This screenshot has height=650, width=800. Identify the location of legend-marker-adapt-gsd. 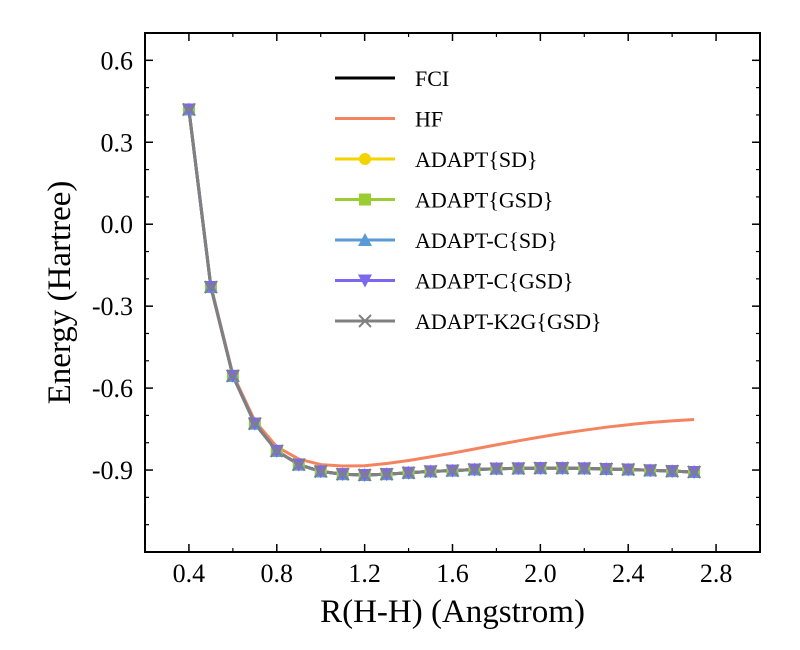
(365, 199).